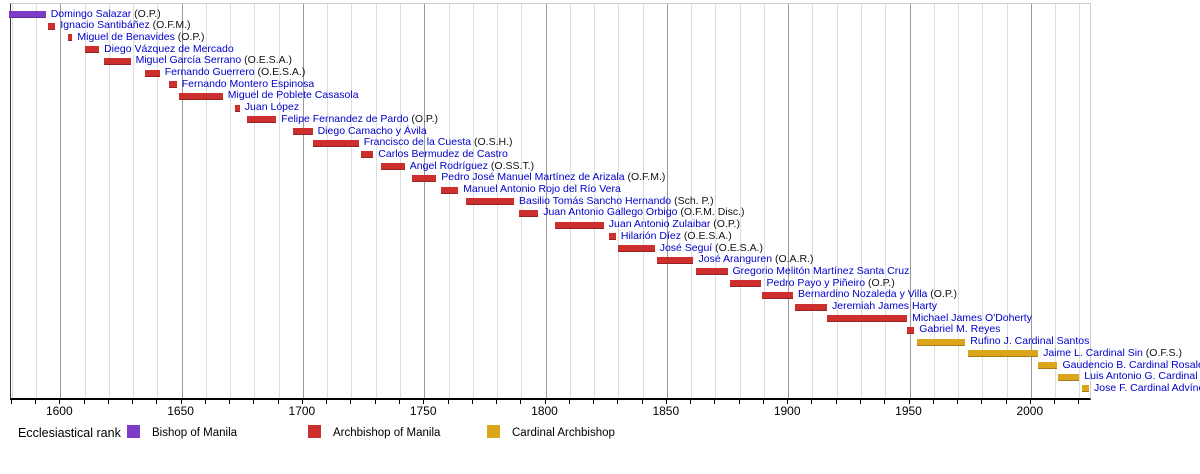  Describe the element at coordinates (595, 200) in the screenshot. I see `person-link: Basilio Tomás Sancho Hernando` at that location.